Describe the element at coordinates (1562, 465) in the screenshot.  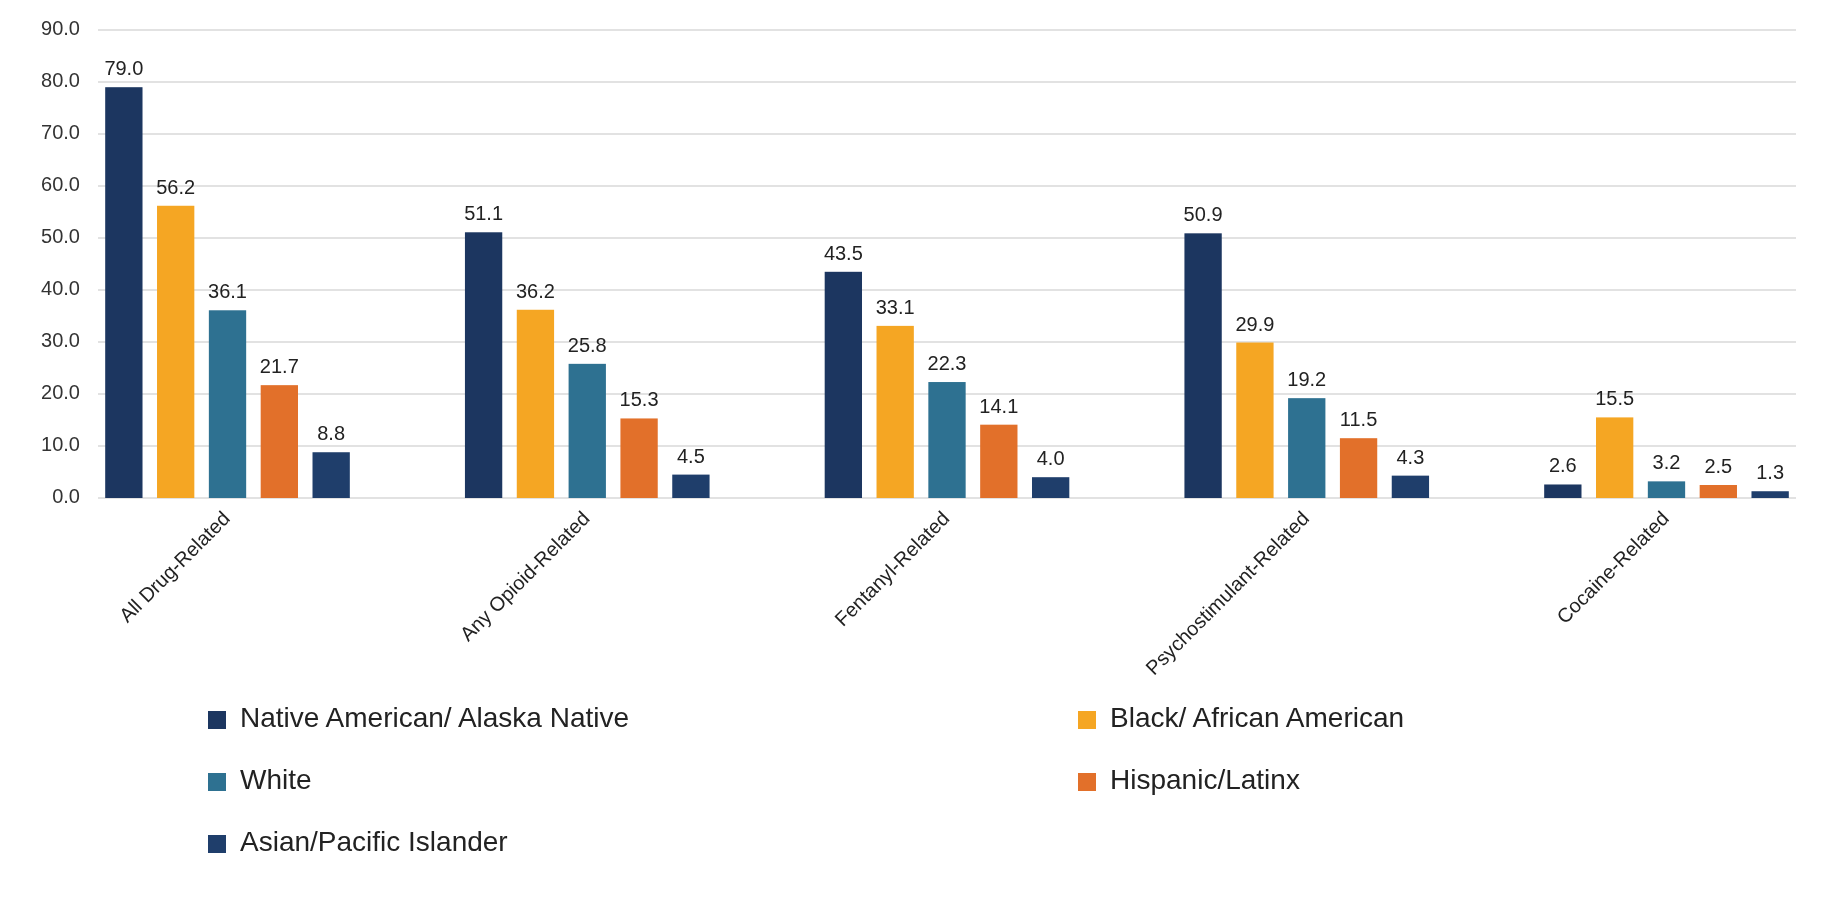
I see `data-label: 2.6` at that location.